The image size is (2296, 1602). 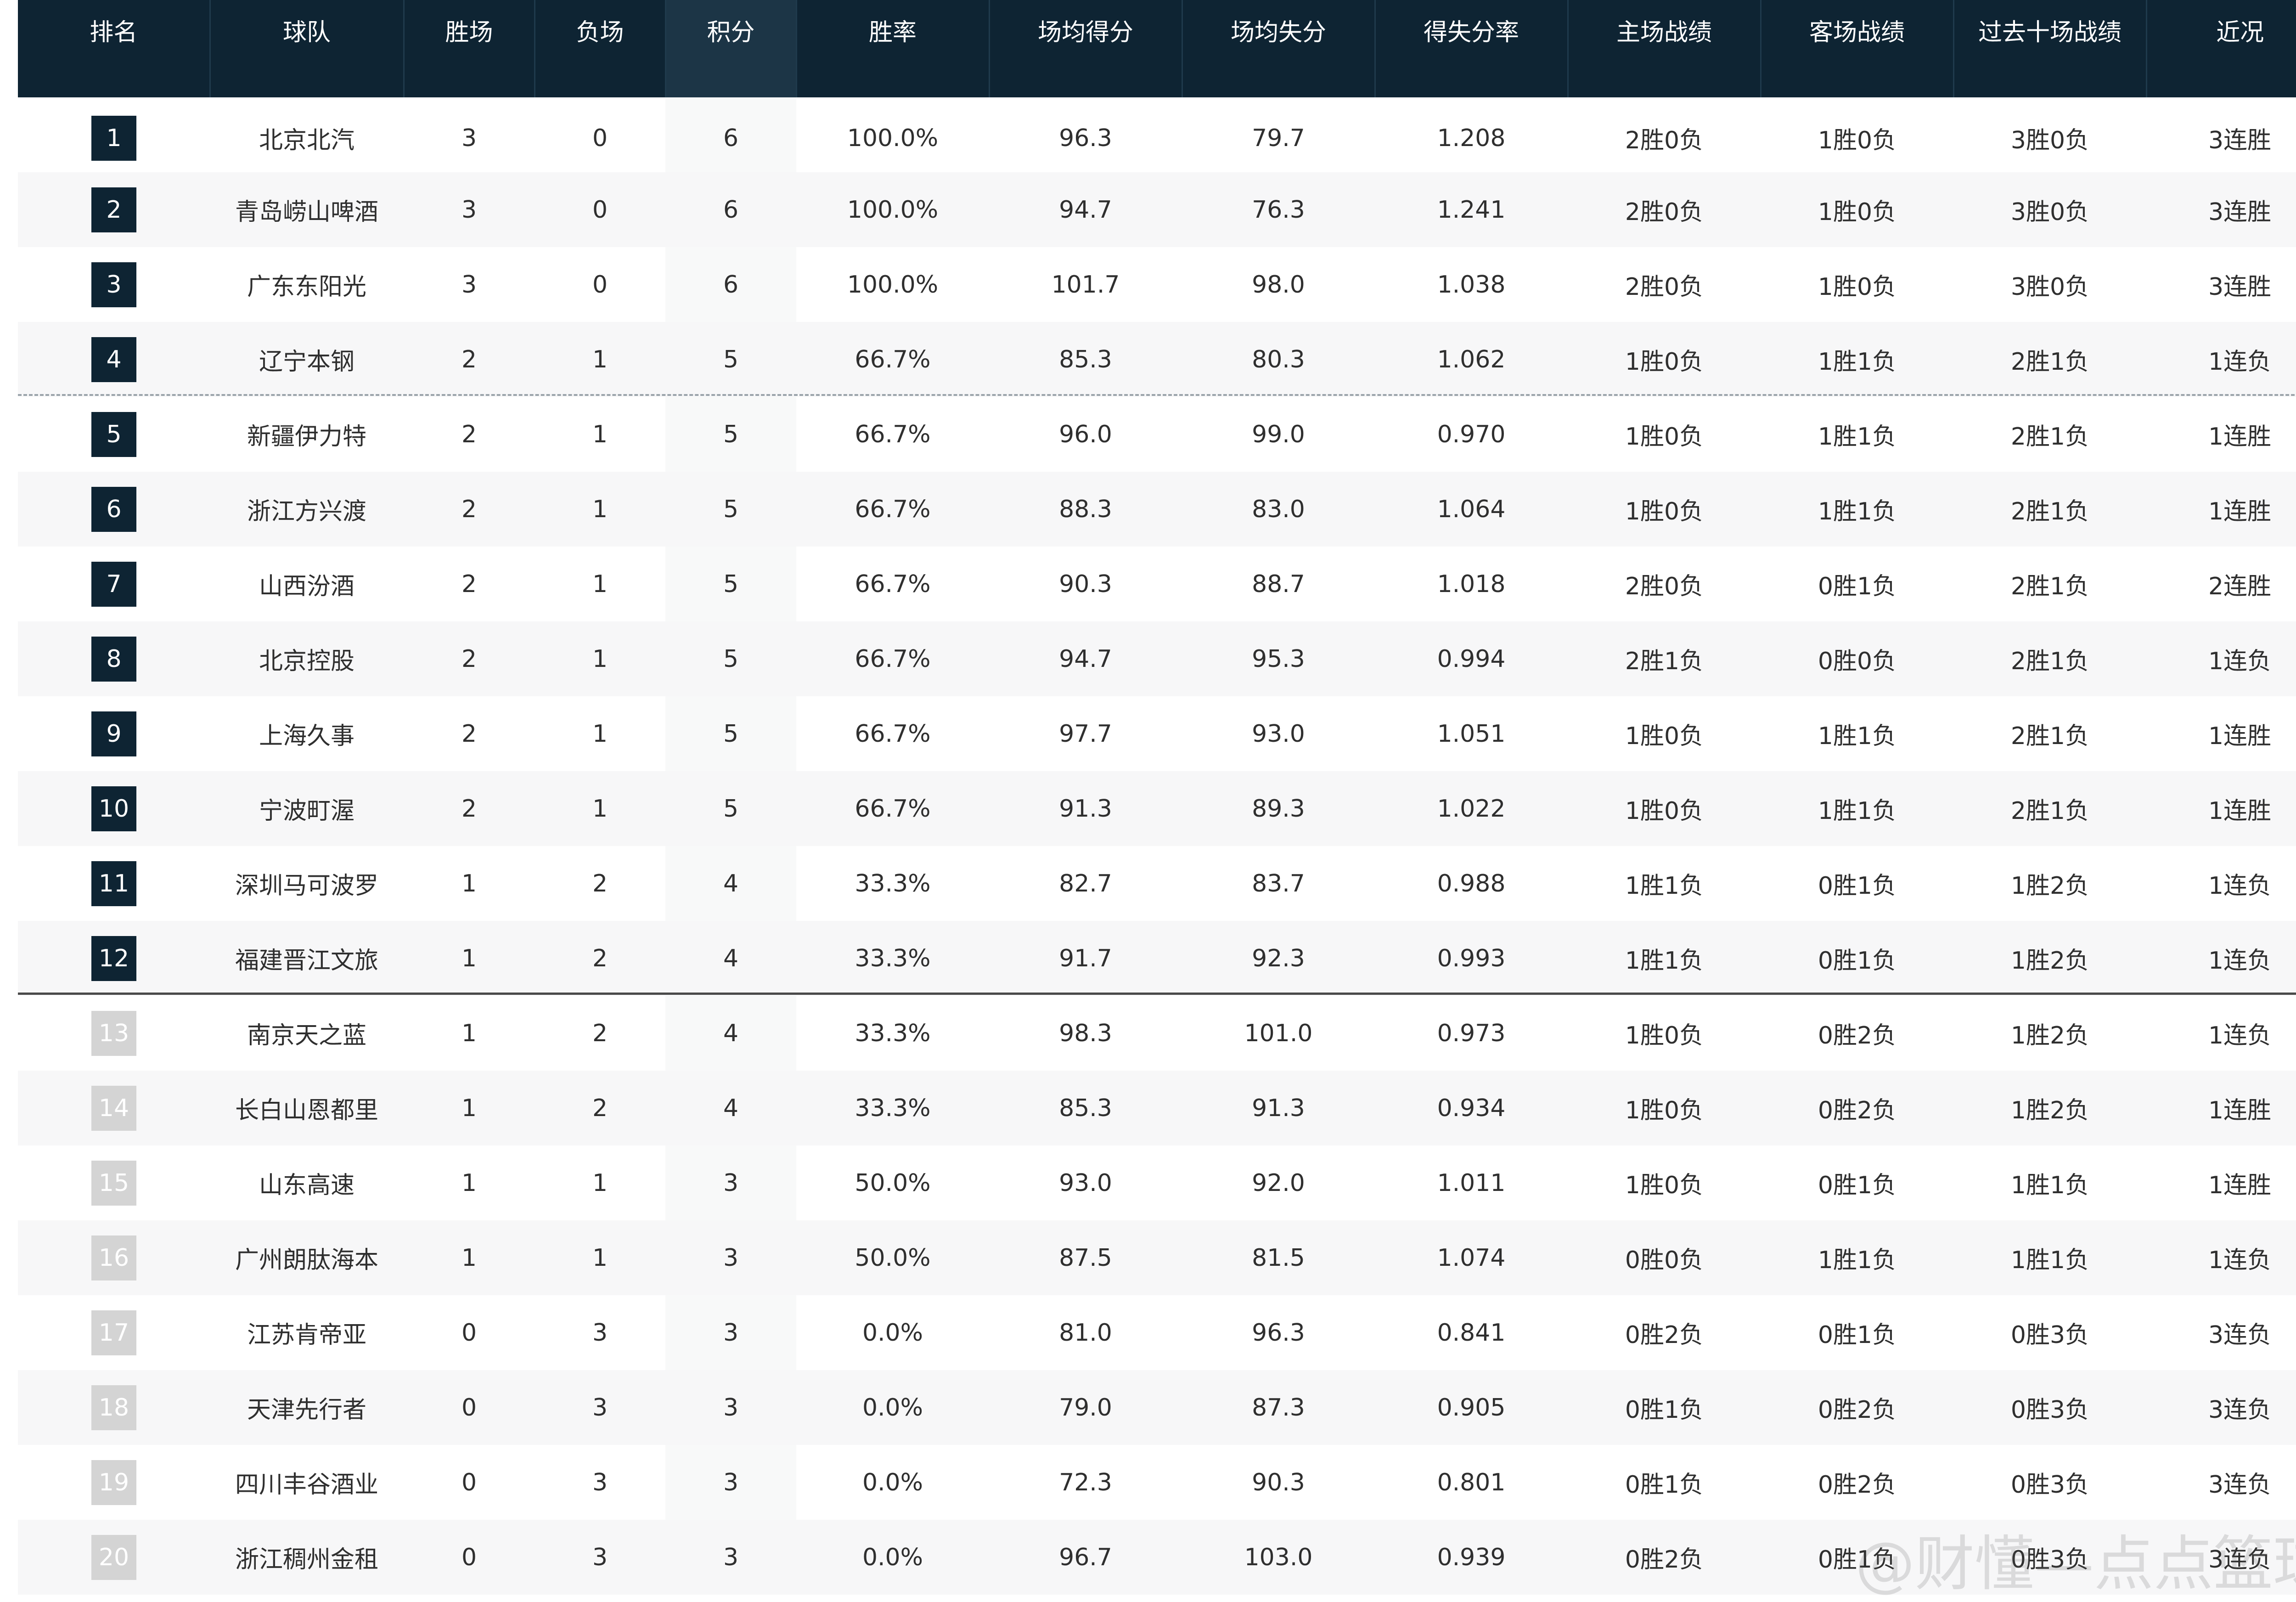 What do you see at coordinates (307, 1558) in the screenshot?
I see `team-cell: 浙江稠州金租` at bounding box center [307, 1558].